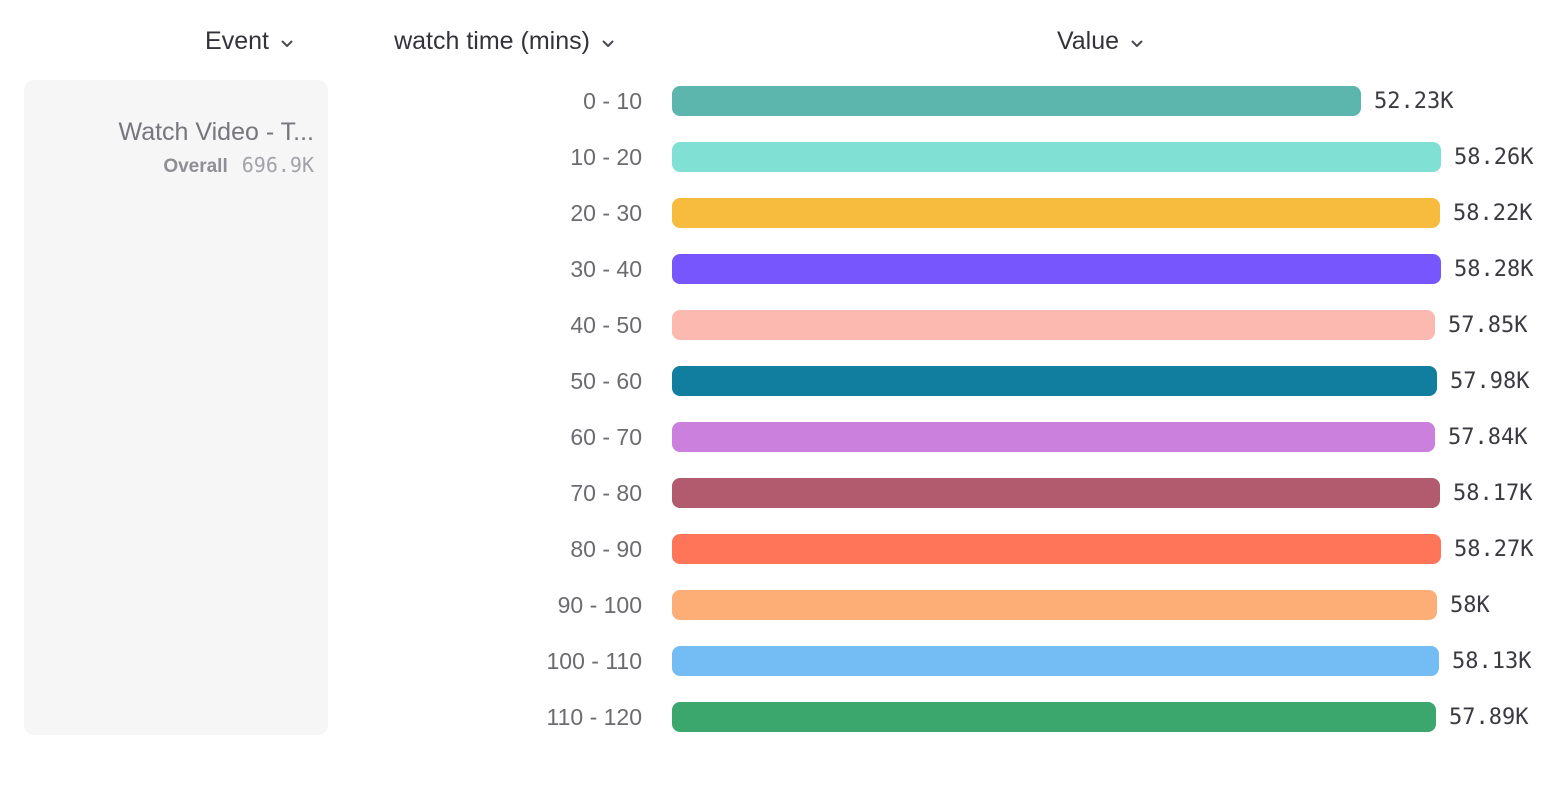  What do you see at coordinates (594, 660) in the screenshot?
I see `bucket-label: 100 - 110` at bounding box center [594, 660].